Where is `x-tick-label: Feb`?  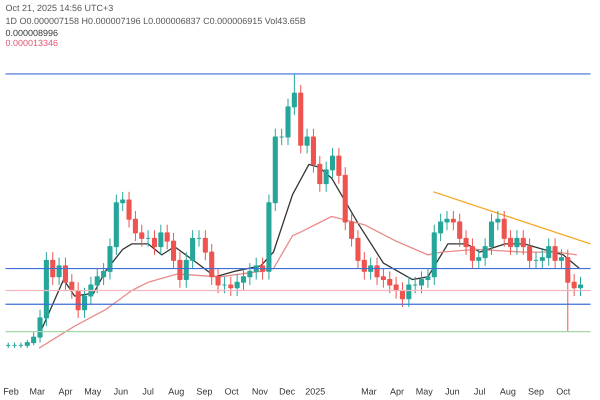
x-tick-label: Feb is located at coordinates (11, 391).